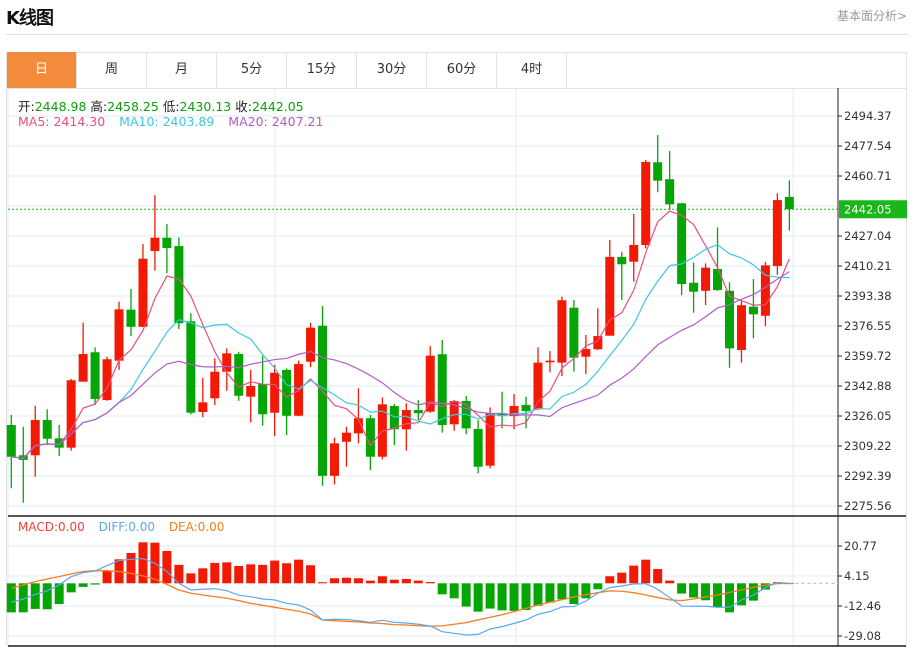  I want to click on macd-tick-label: 20.77, so click(860, 546).